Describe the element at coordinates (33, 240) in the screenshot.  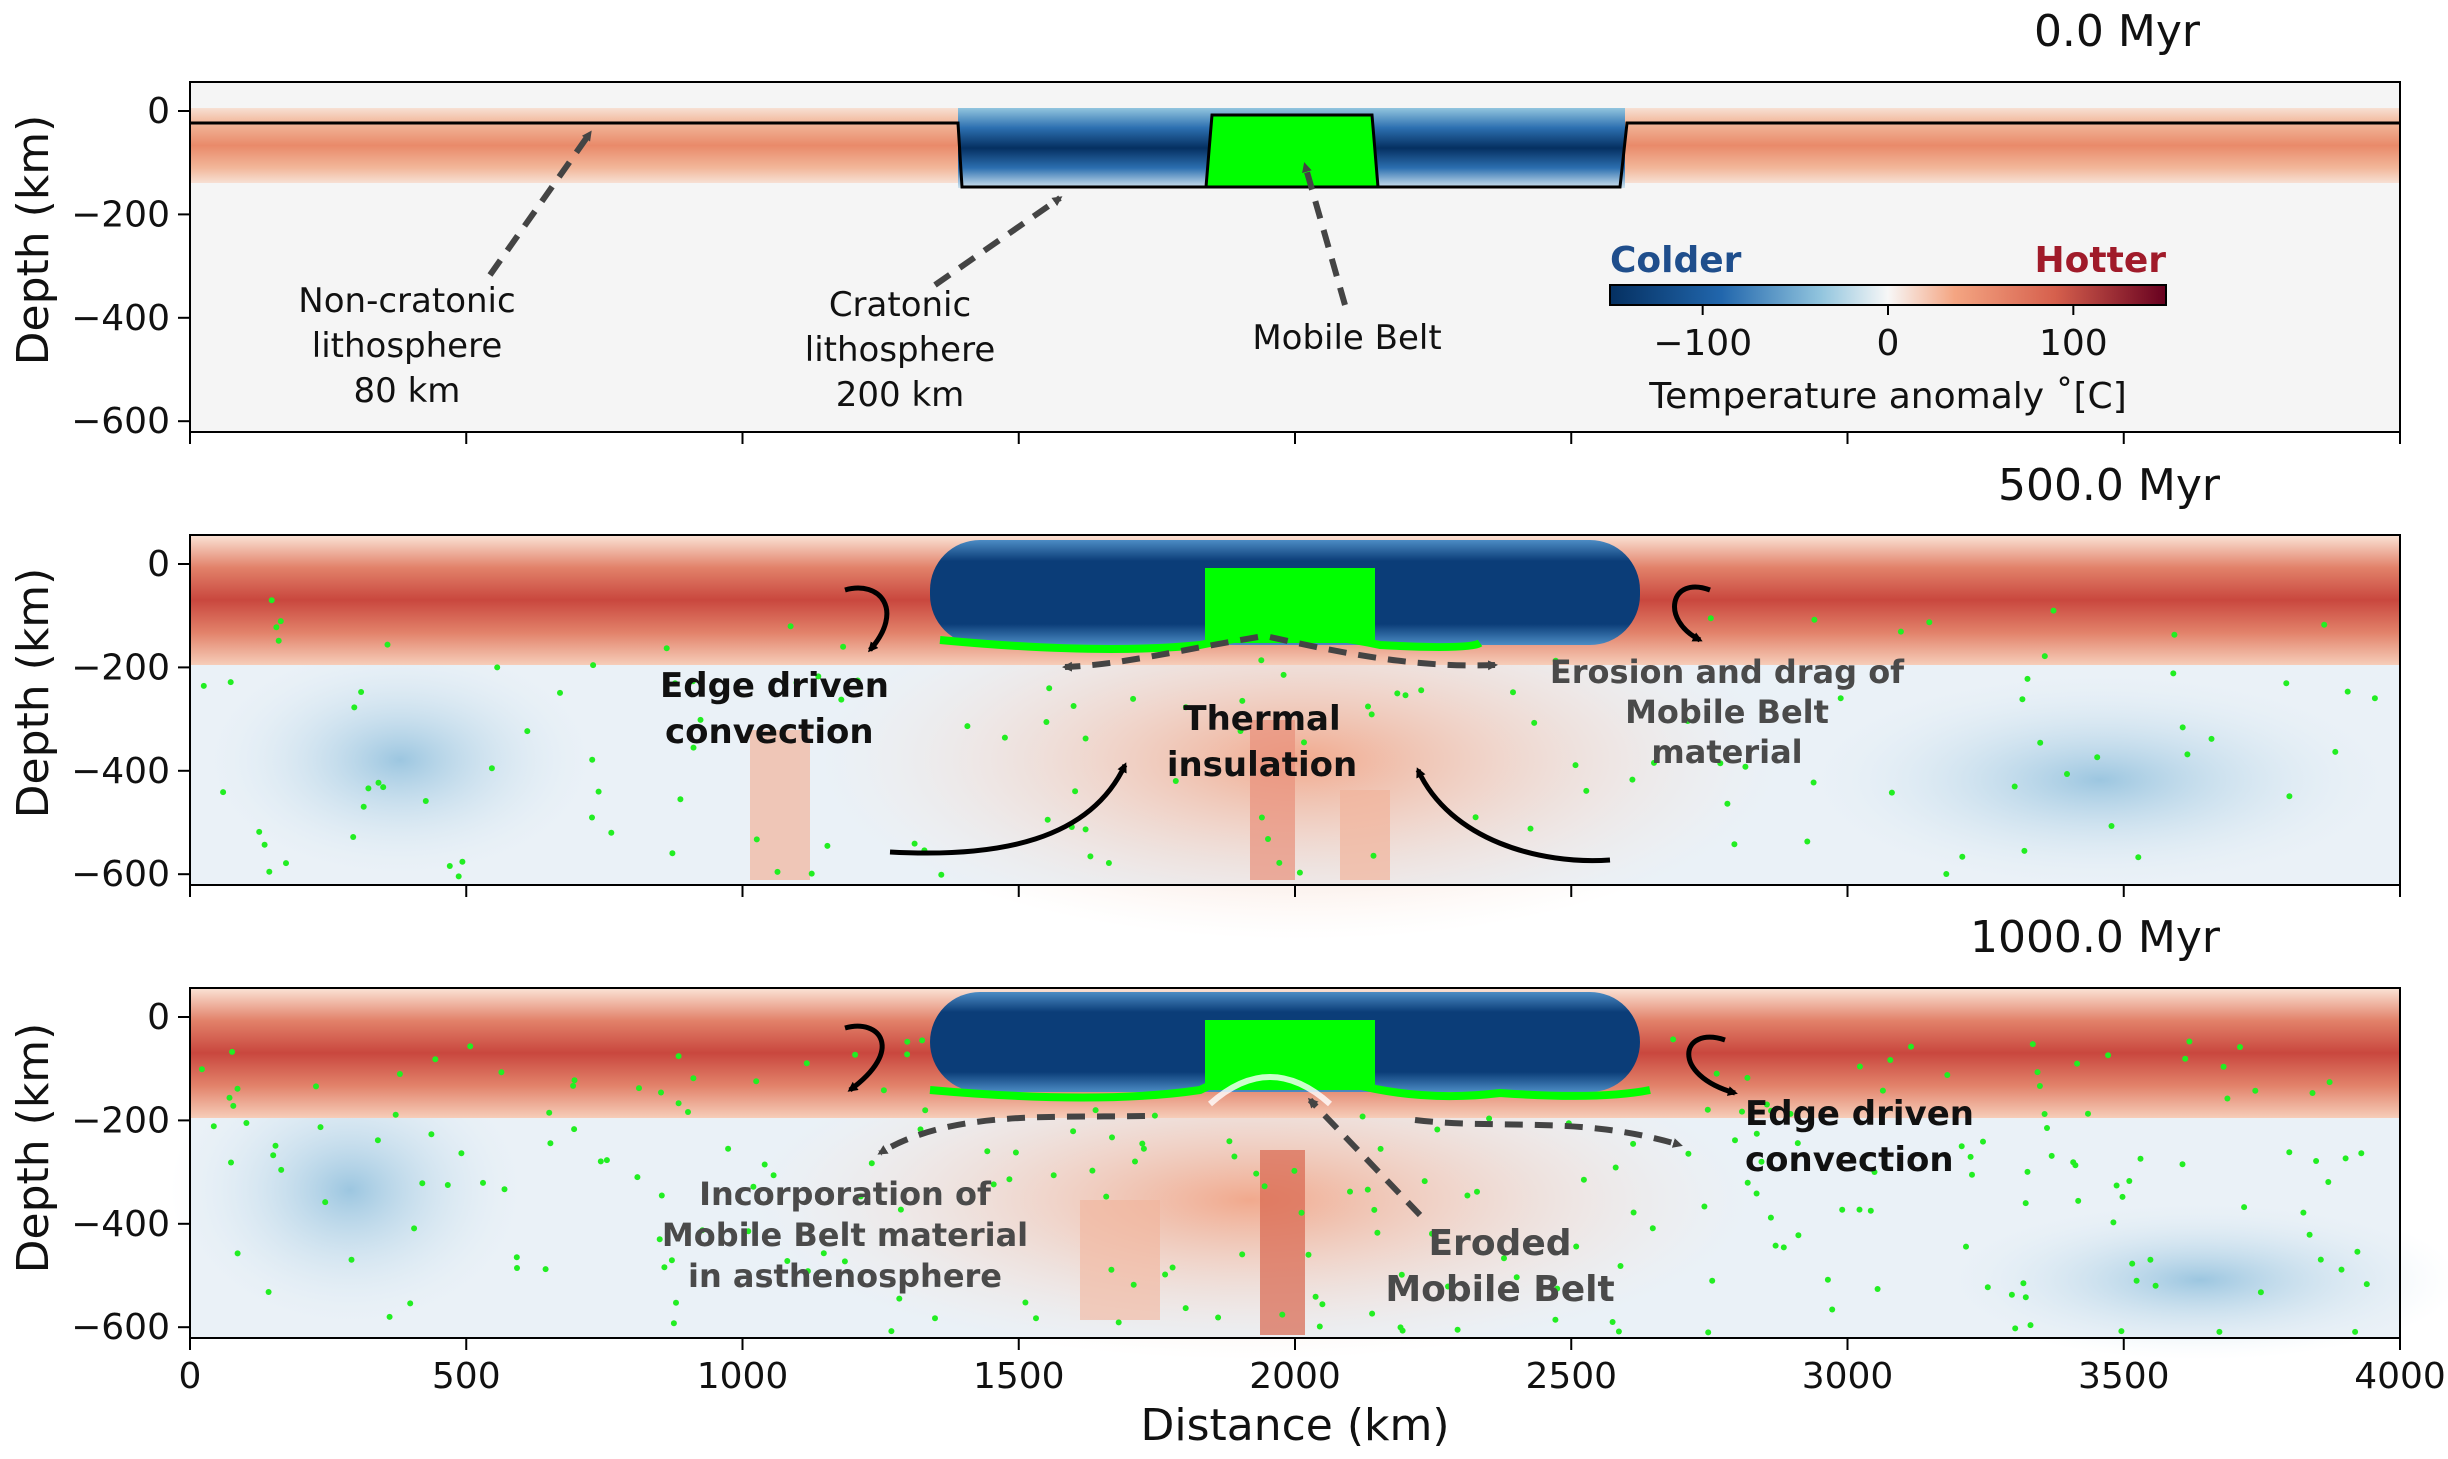
I see `y-axis-label-0: Depth (km)` at that location.